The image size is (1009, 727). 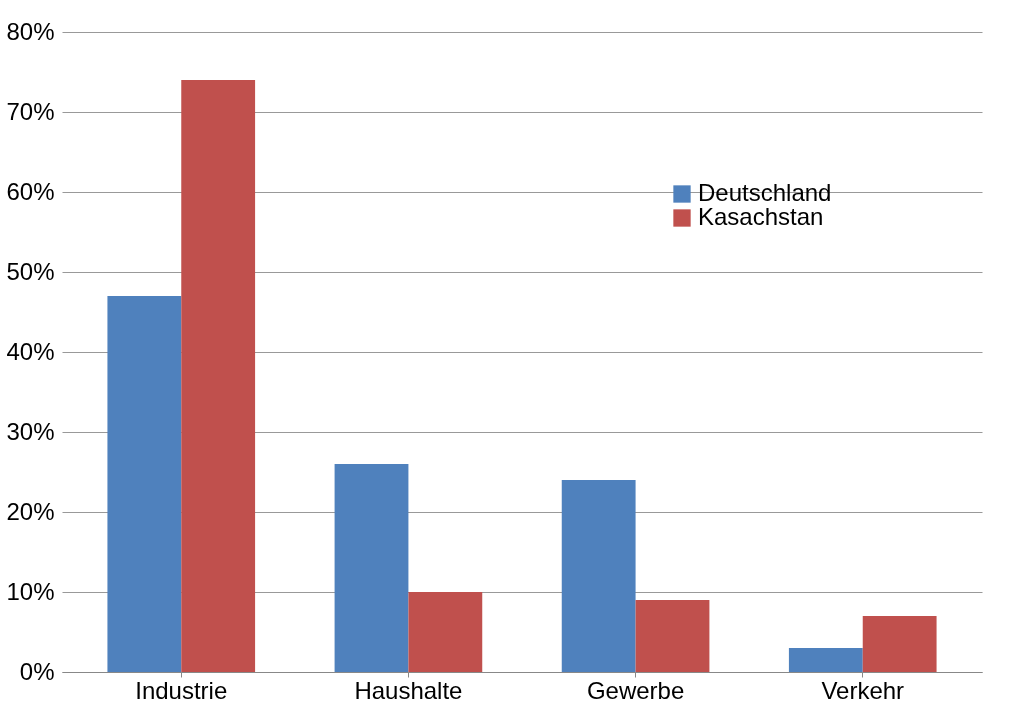 I want to click on x-tick-label: Industrie, so click(x=181, y=690).